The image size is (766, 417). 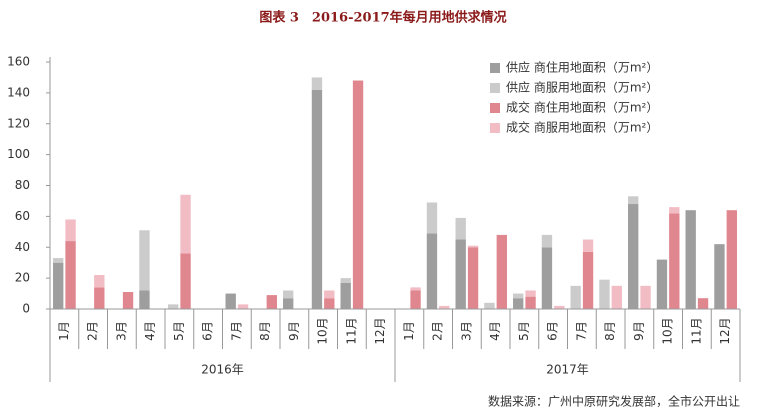 I want to click on y-tick-label: 160, so click(x=18, y=62).